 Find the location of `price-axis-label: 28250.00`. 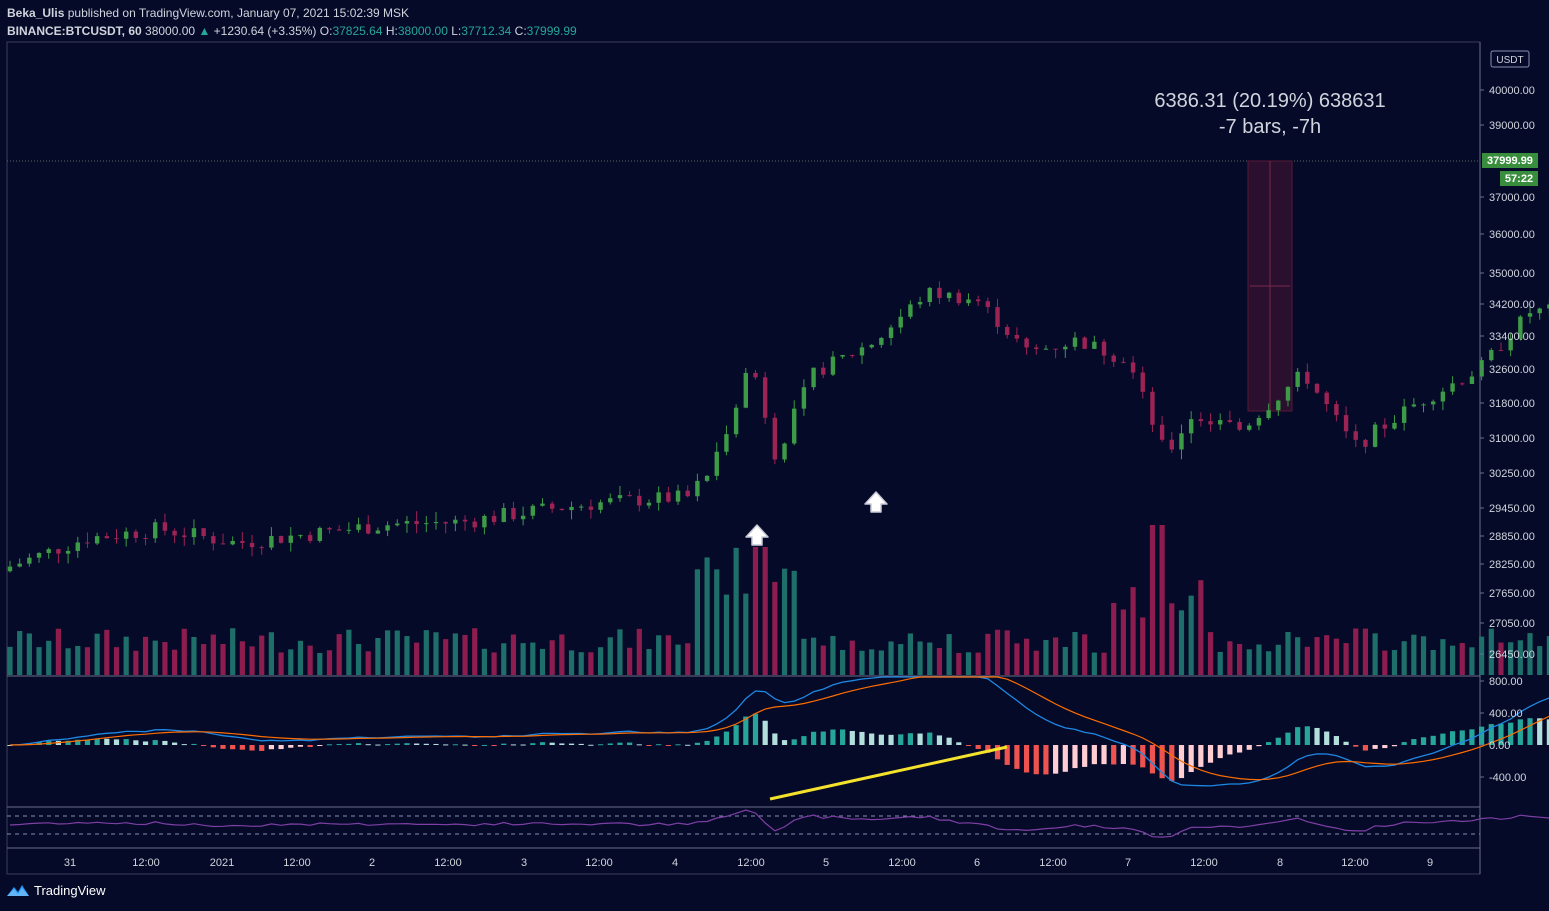

price-axis-label: 28250.00 is located at coordinates (1512, 565).